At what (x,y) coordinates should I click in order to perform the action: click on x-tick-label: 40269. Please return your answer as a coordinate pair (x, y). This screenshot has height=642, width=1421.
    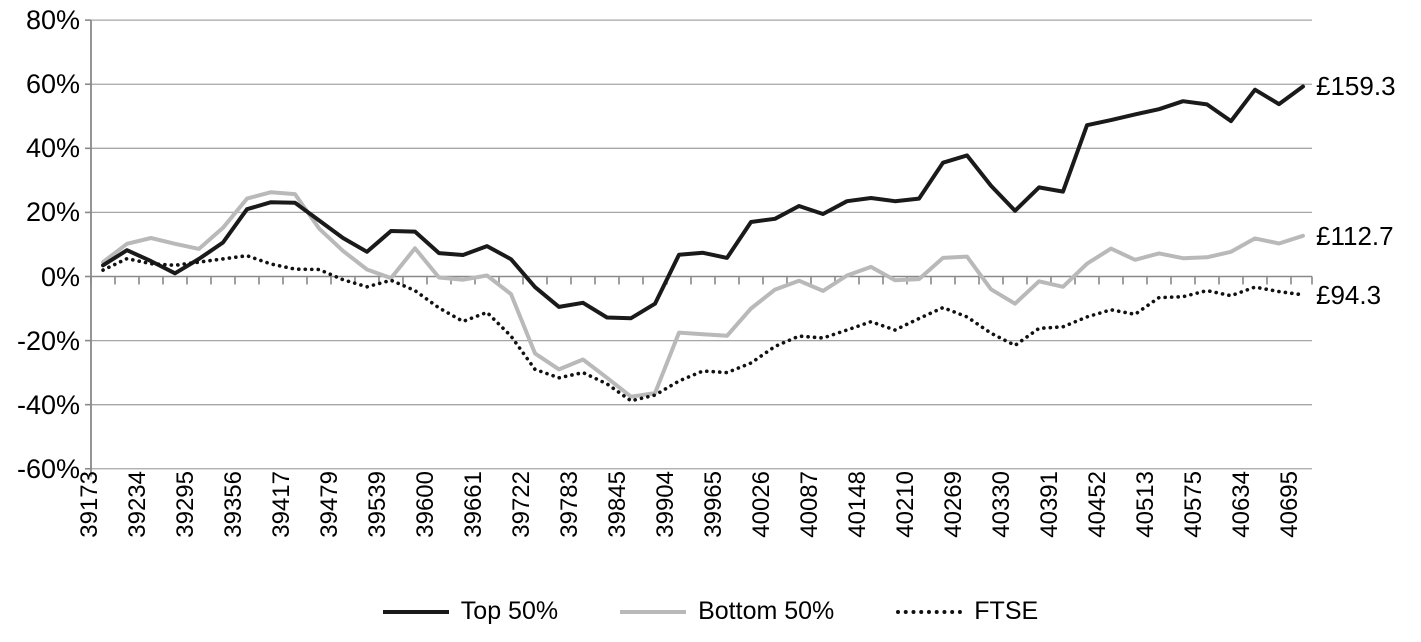
    Looking at the image, I should click on (953, 504).